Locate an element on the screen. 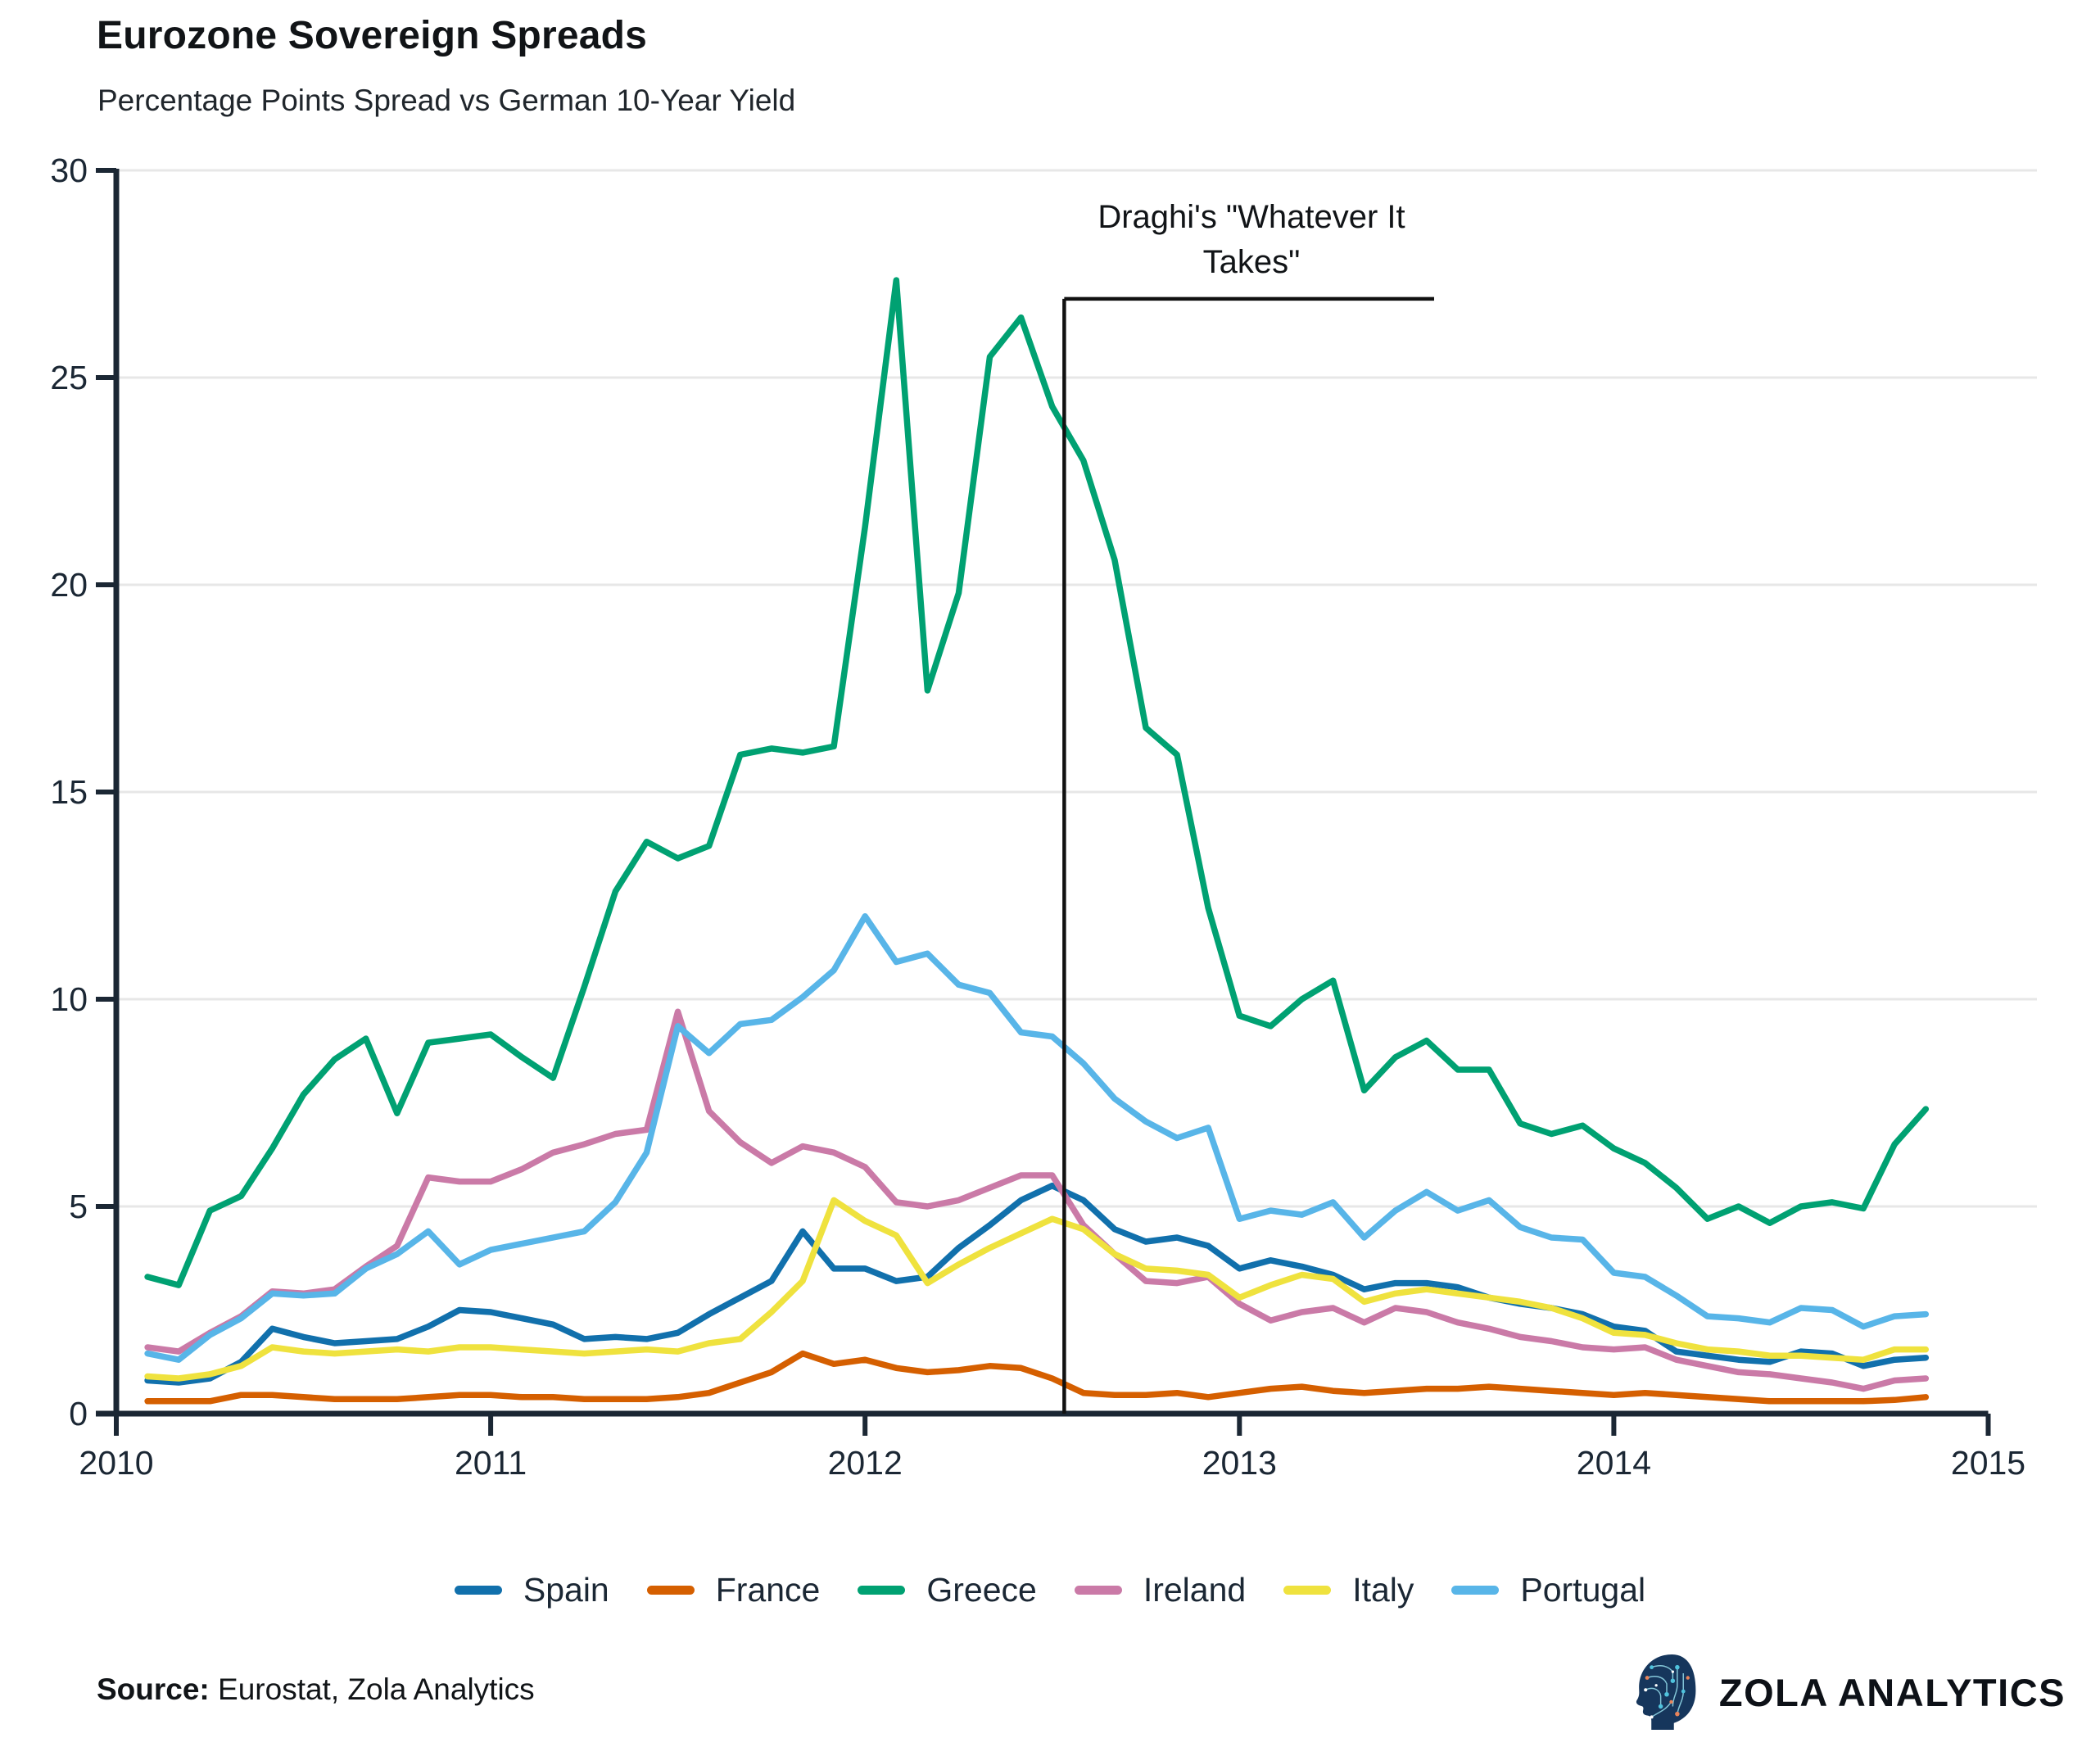  legend-swatch-spain is located at coordinates (478, 1590).